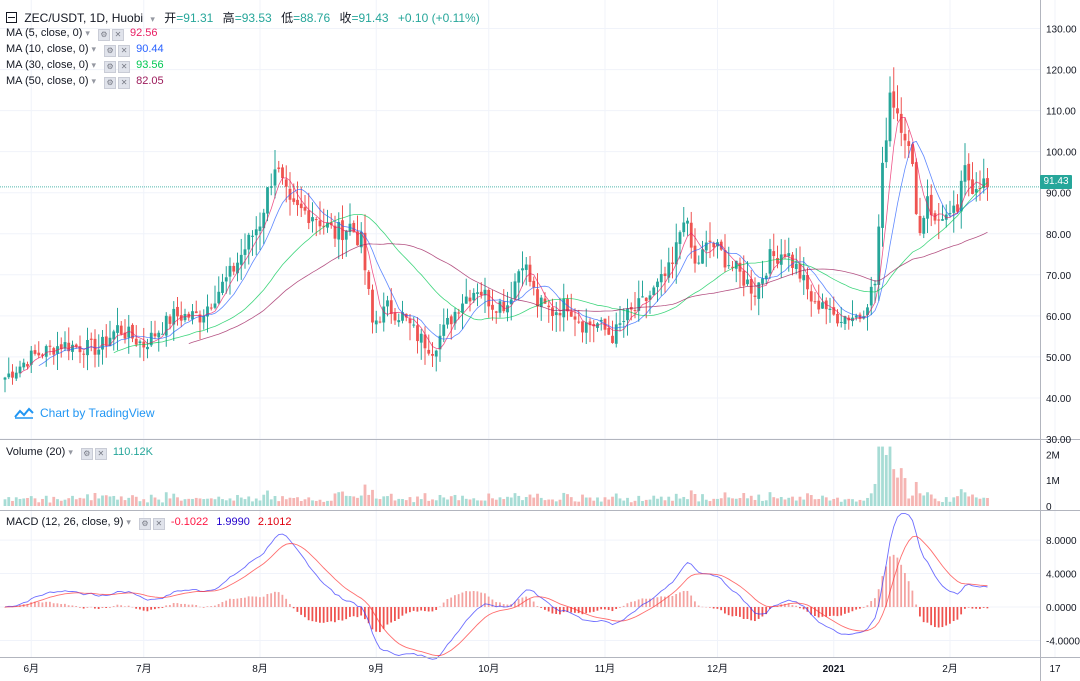 This screenshot has height=681, width=1080. What do you see at coordinates (189, 18) in the screenshot?
I see `ohlc-open: 开=91.31` at bounding box center [189, 18].